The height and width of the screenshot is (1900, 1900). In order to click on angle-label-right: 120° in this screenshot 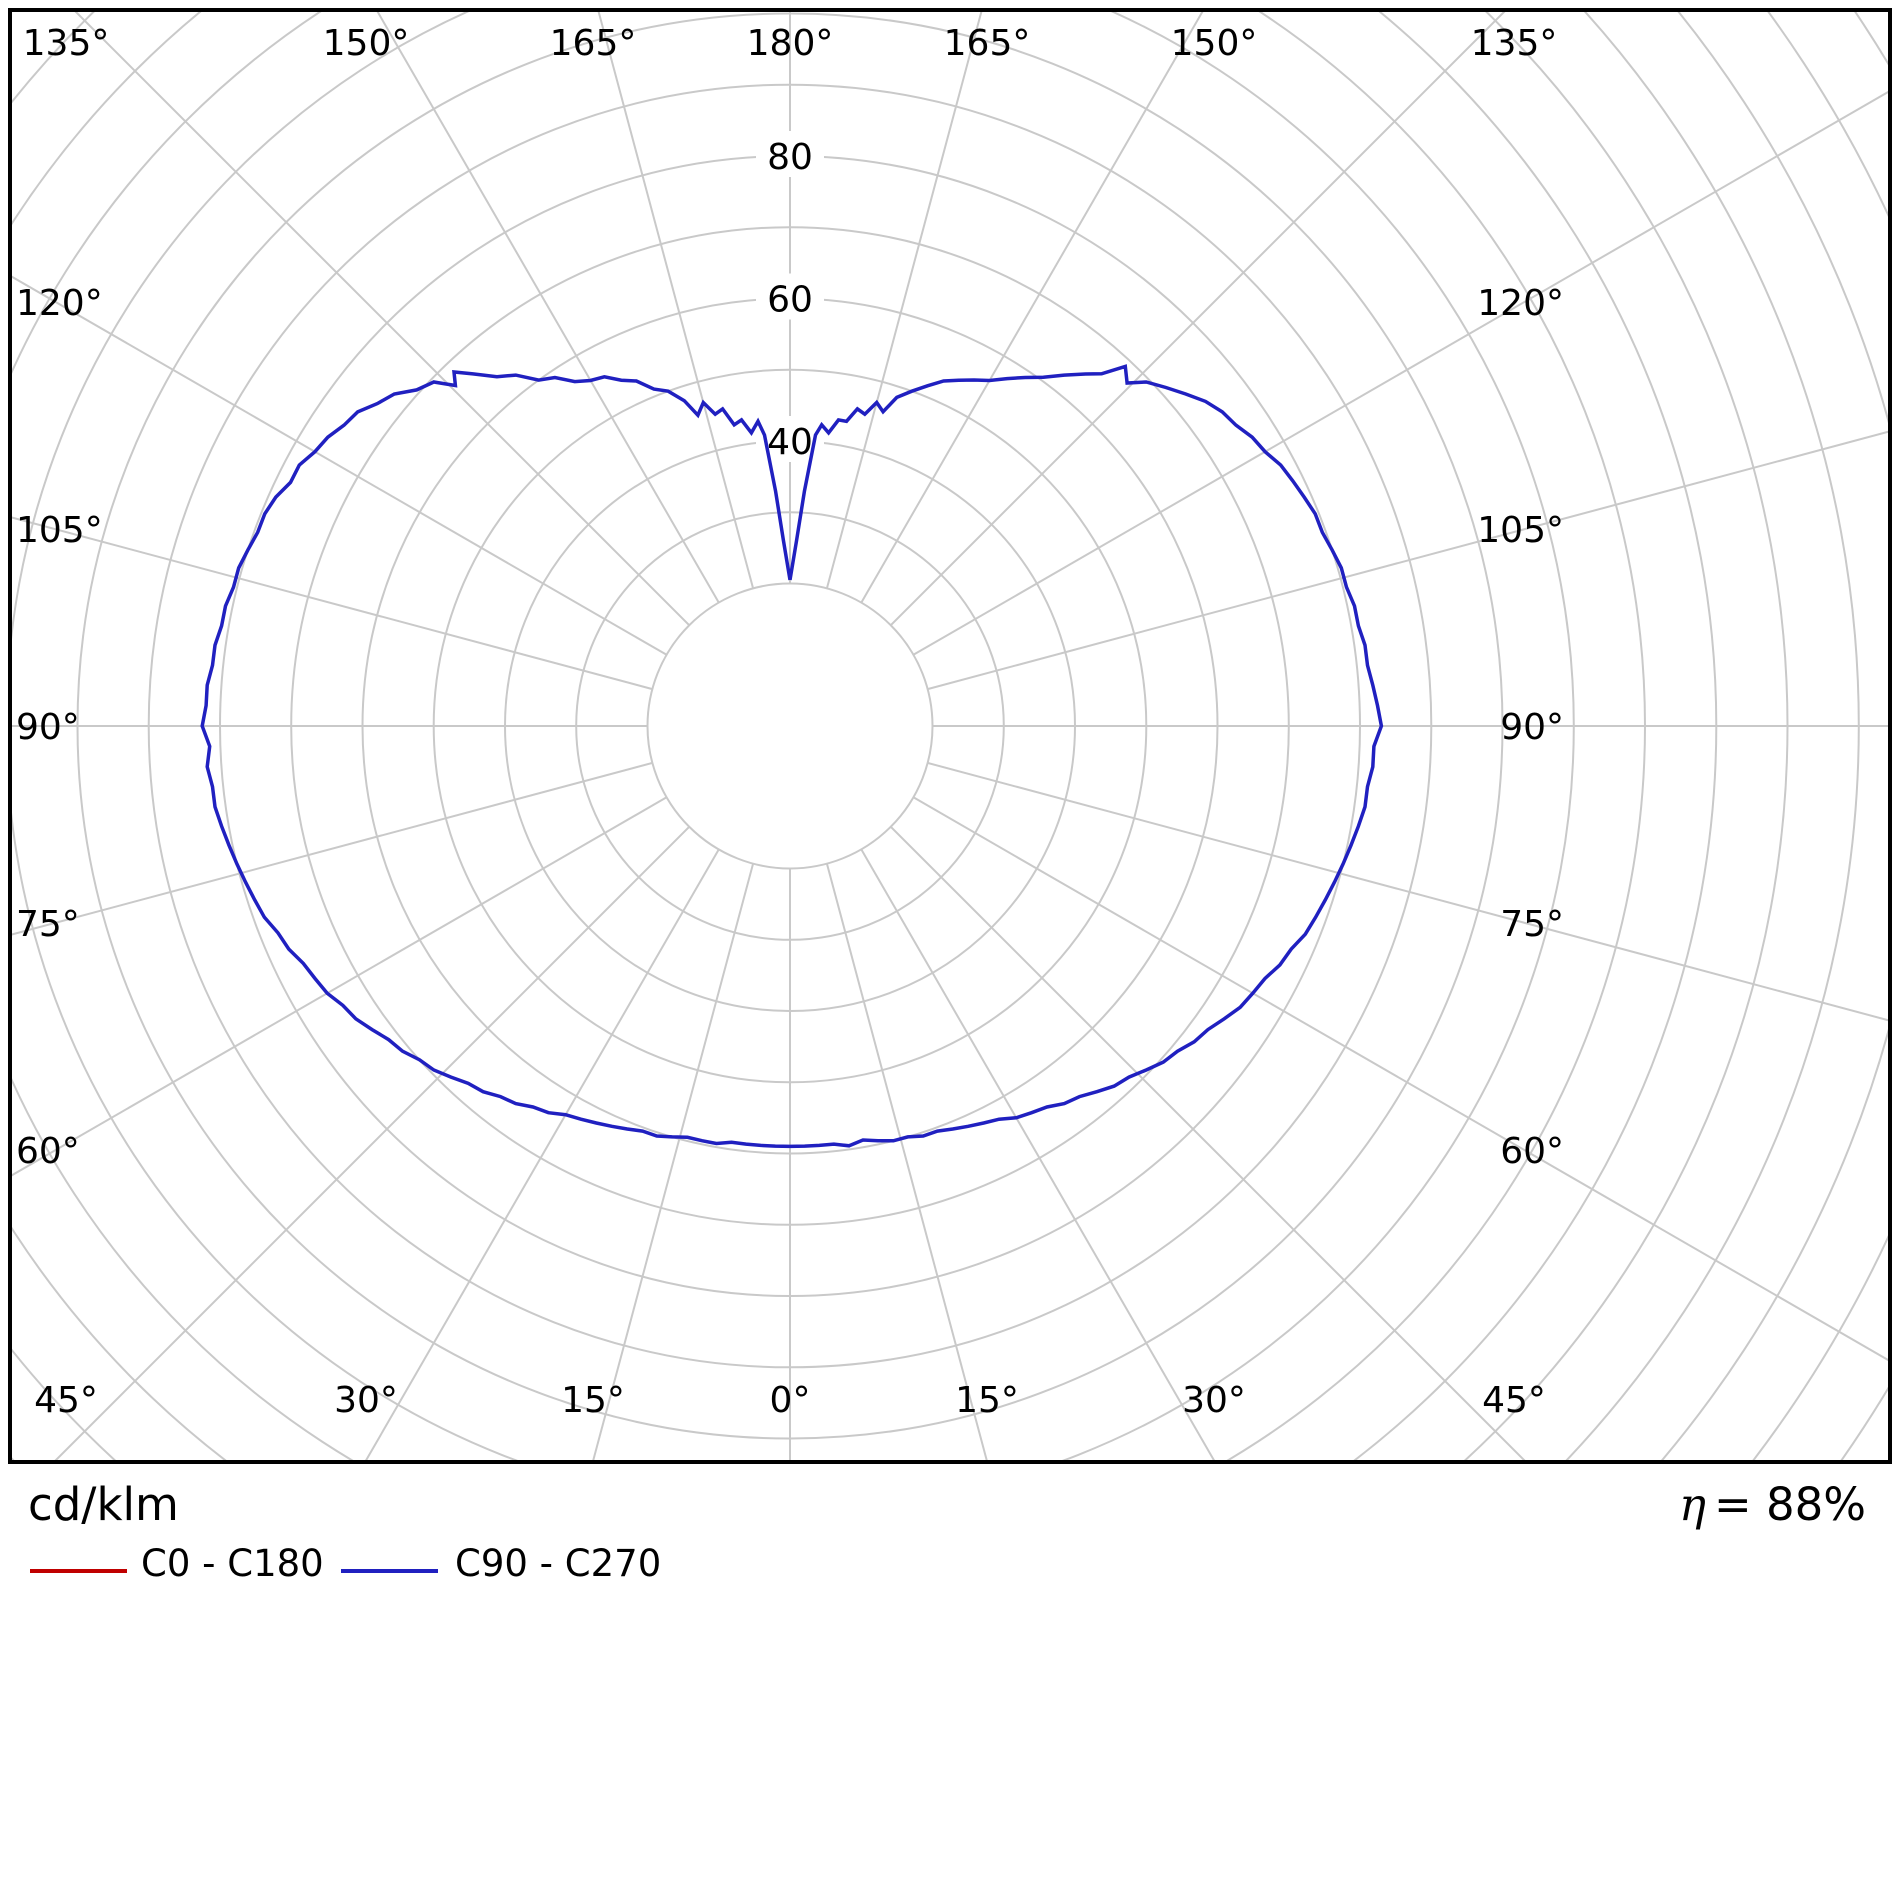, I will do `click(1520, 303)`.